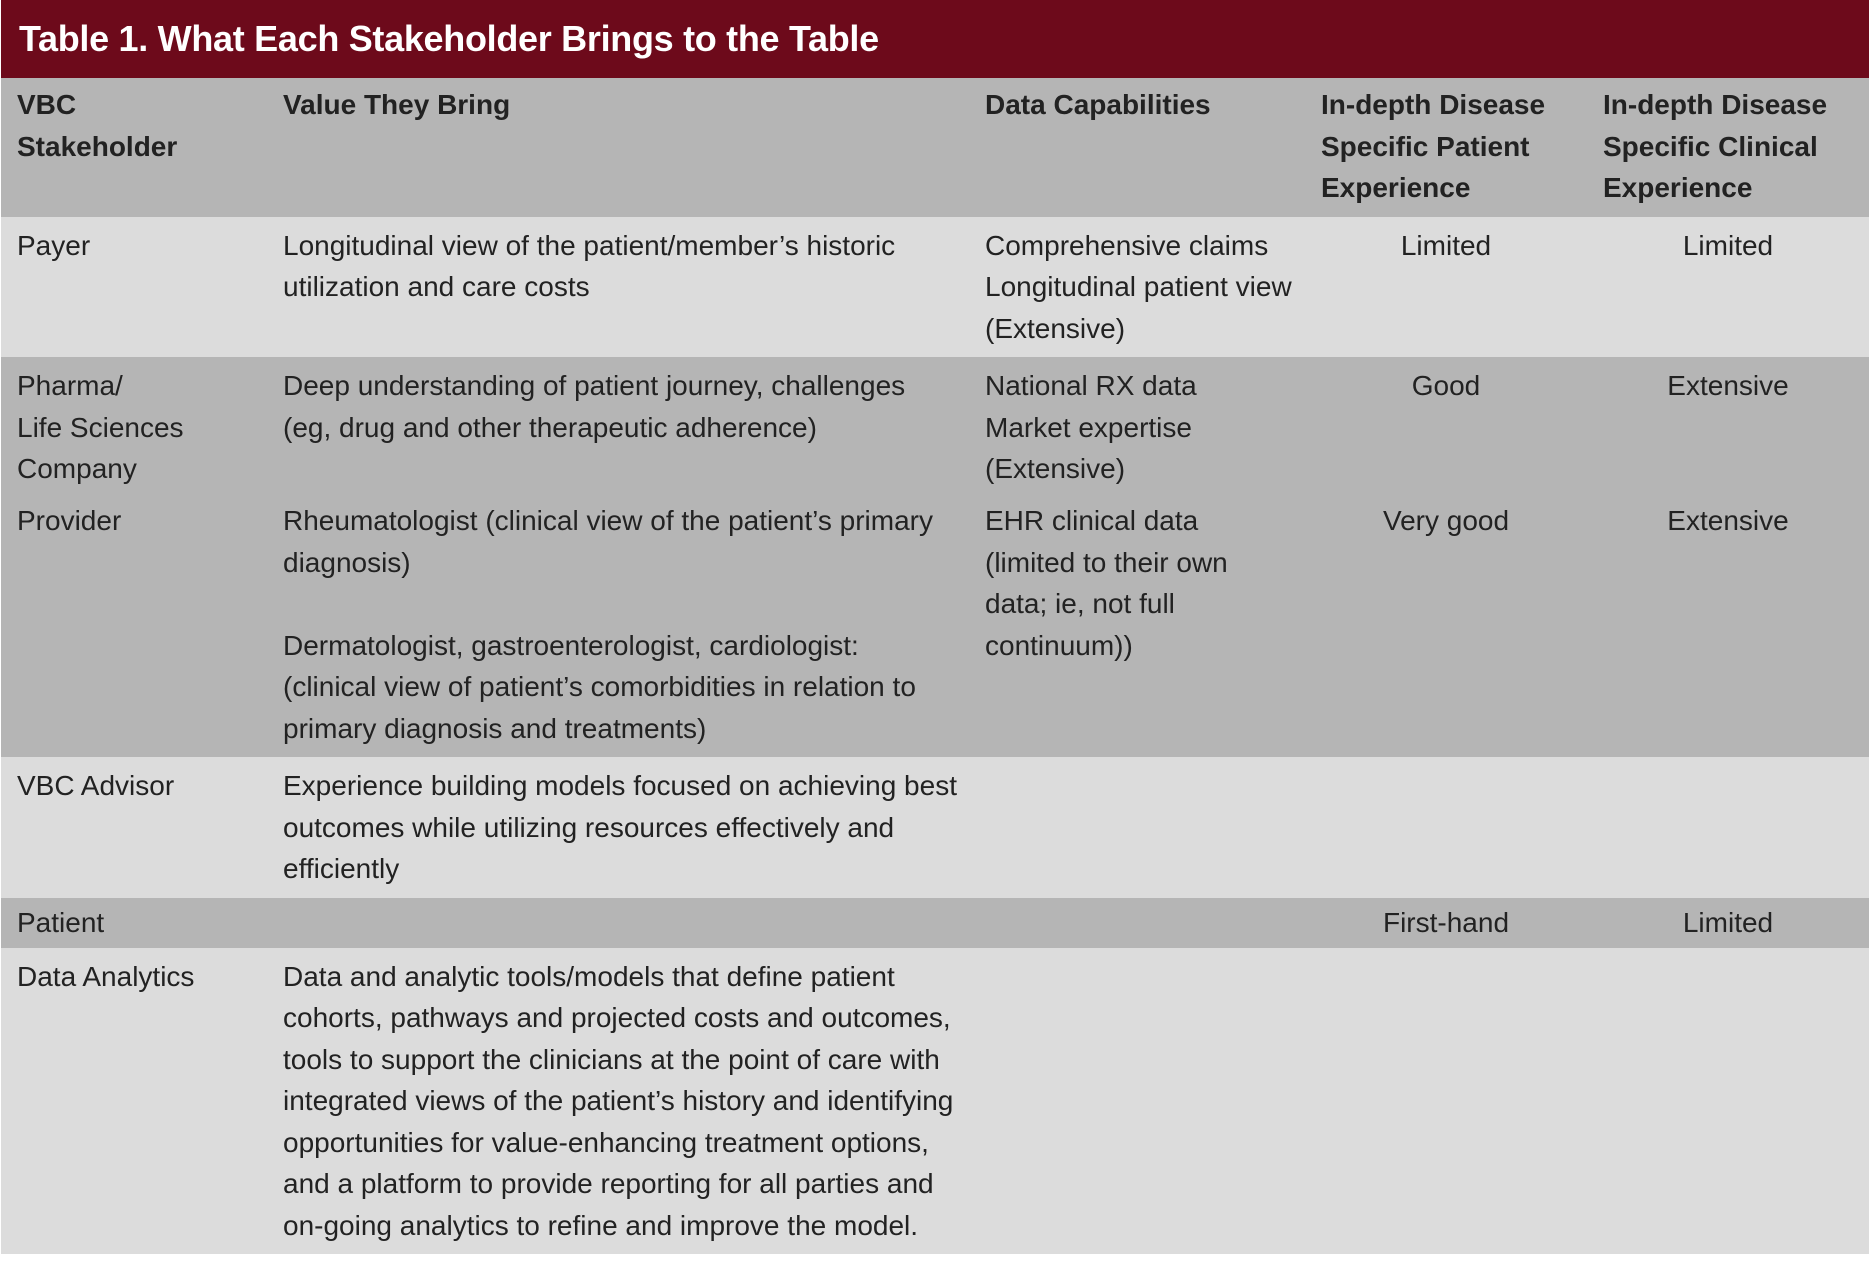 This screenshot has width=1870, height=1270. I want to click on table-row: Patient First-hand Limited, so click(935, 922).